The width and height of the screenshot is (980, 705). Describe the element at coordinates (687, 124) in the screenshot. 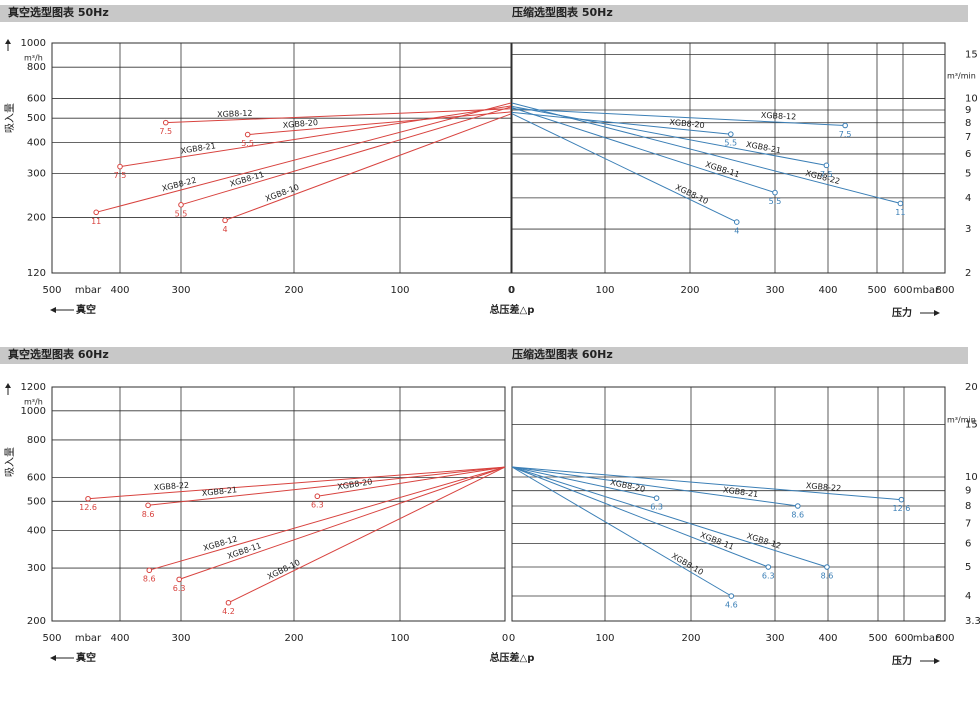

I see `series-label: XGB8-20` at that location.